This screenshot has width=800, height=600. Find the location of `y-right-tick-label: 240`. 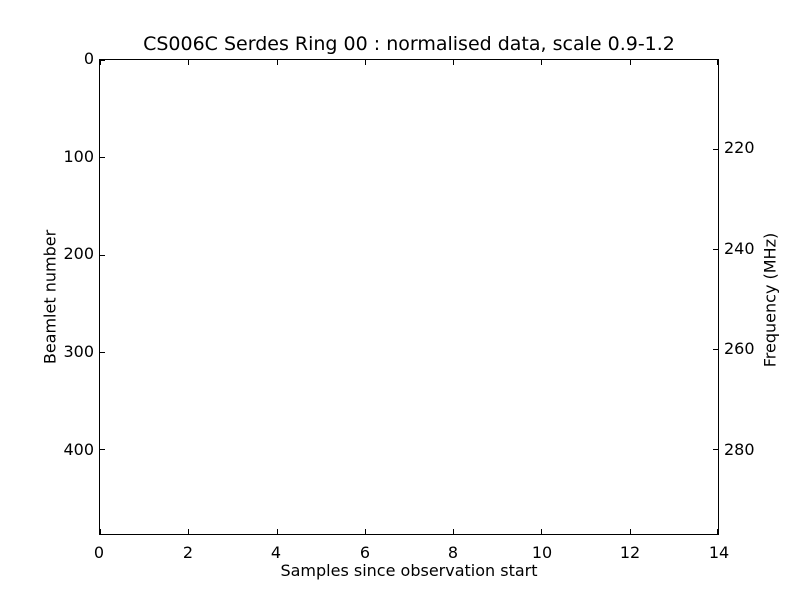

y-right-tick-label: 240 is located at coordinates (739, 248).